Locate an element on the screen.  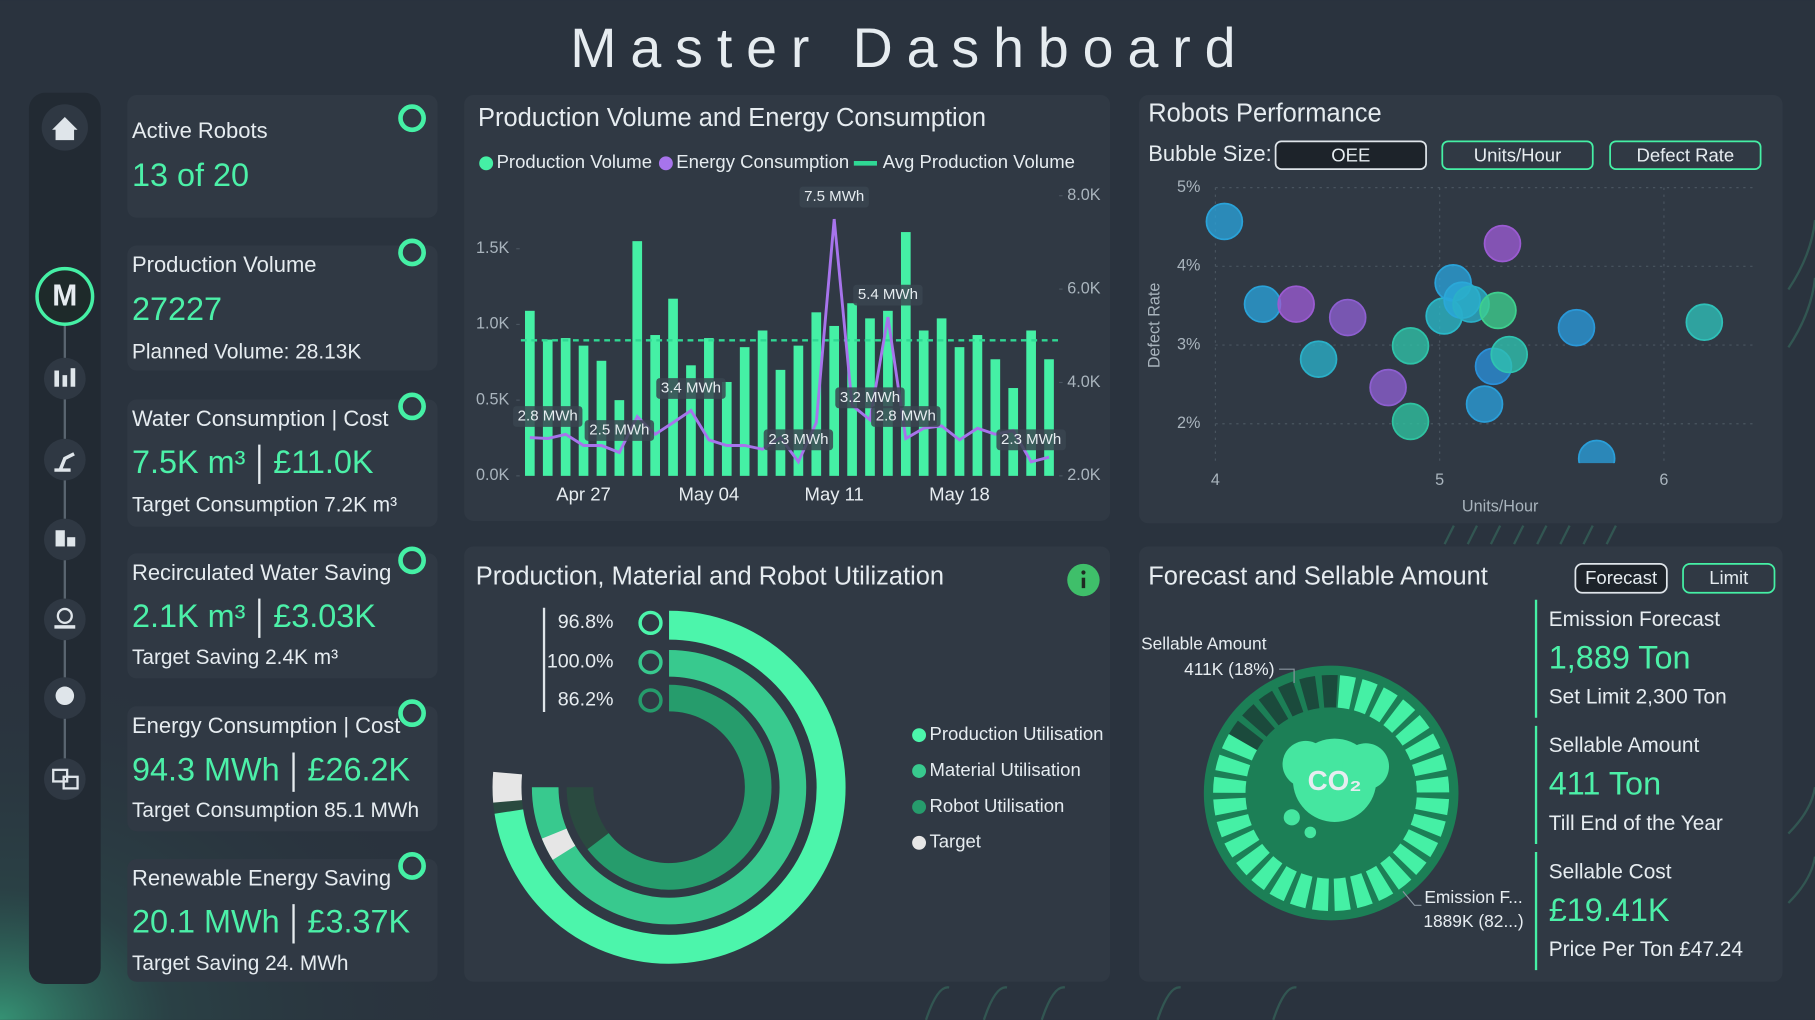
kpi-sub: Price Per Ton £47.24 is located at coordinates (1646, 949).